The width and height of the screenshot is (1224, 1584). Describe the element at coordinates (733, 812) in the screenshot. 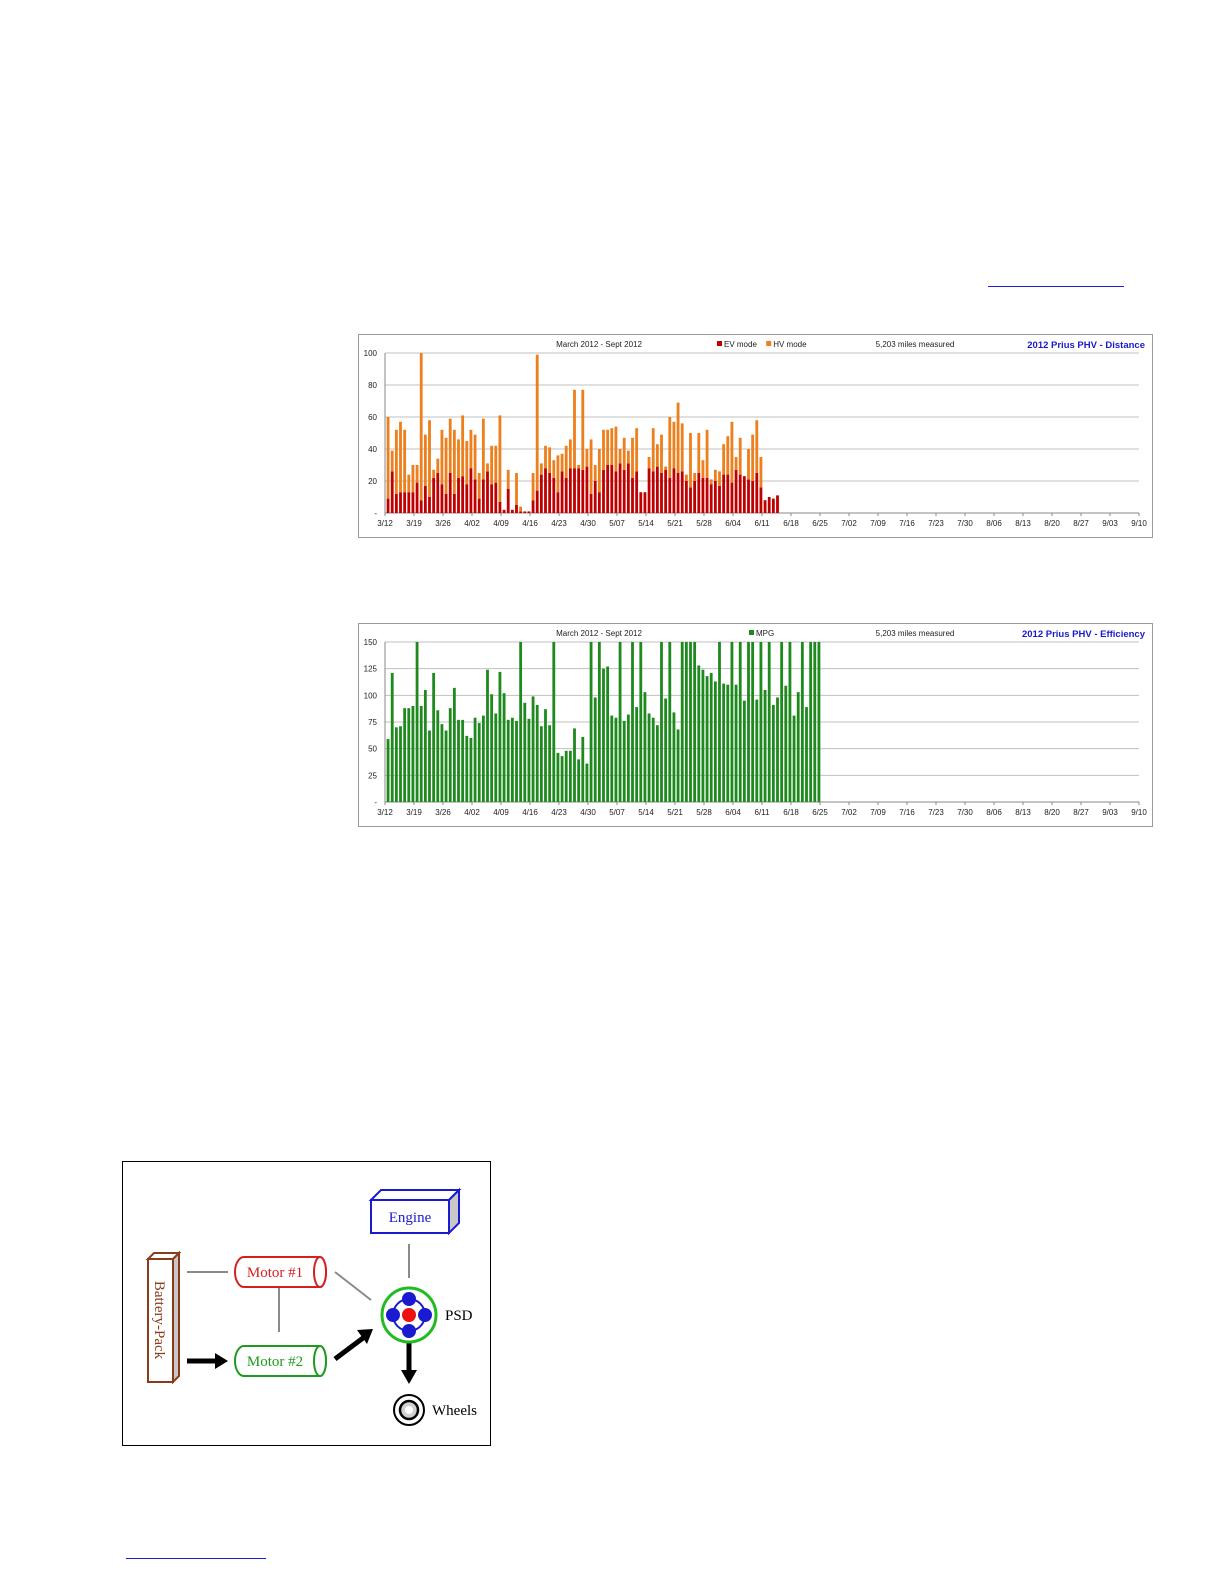

I see `efficiency-x-tick-label: 6/04` at that location.